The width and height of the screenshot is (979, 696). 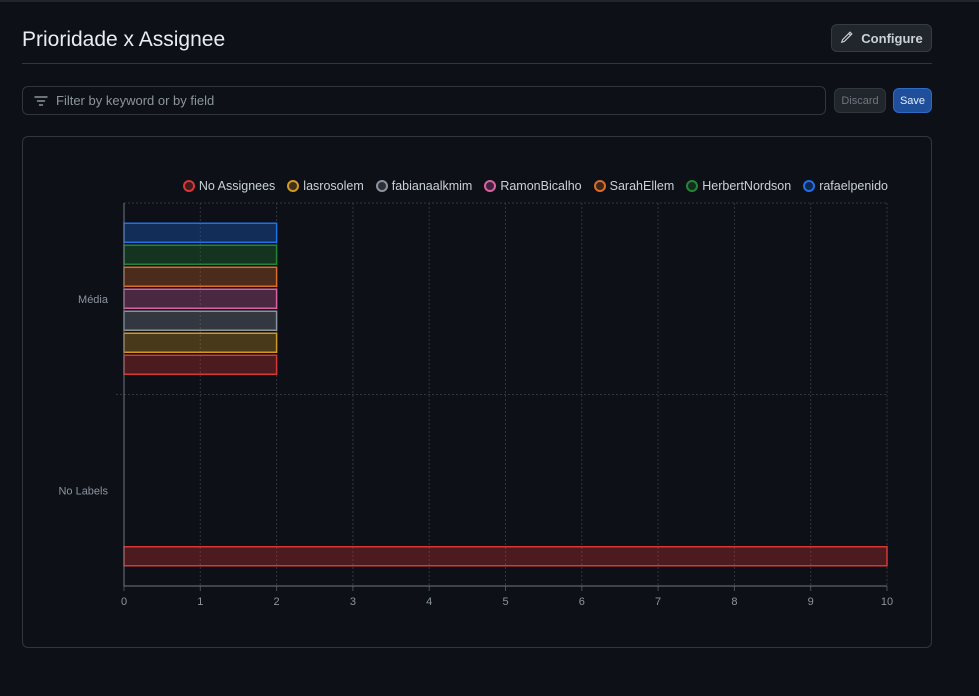 I want to click on x-tick-label: 6, so click(x=582, y=602).